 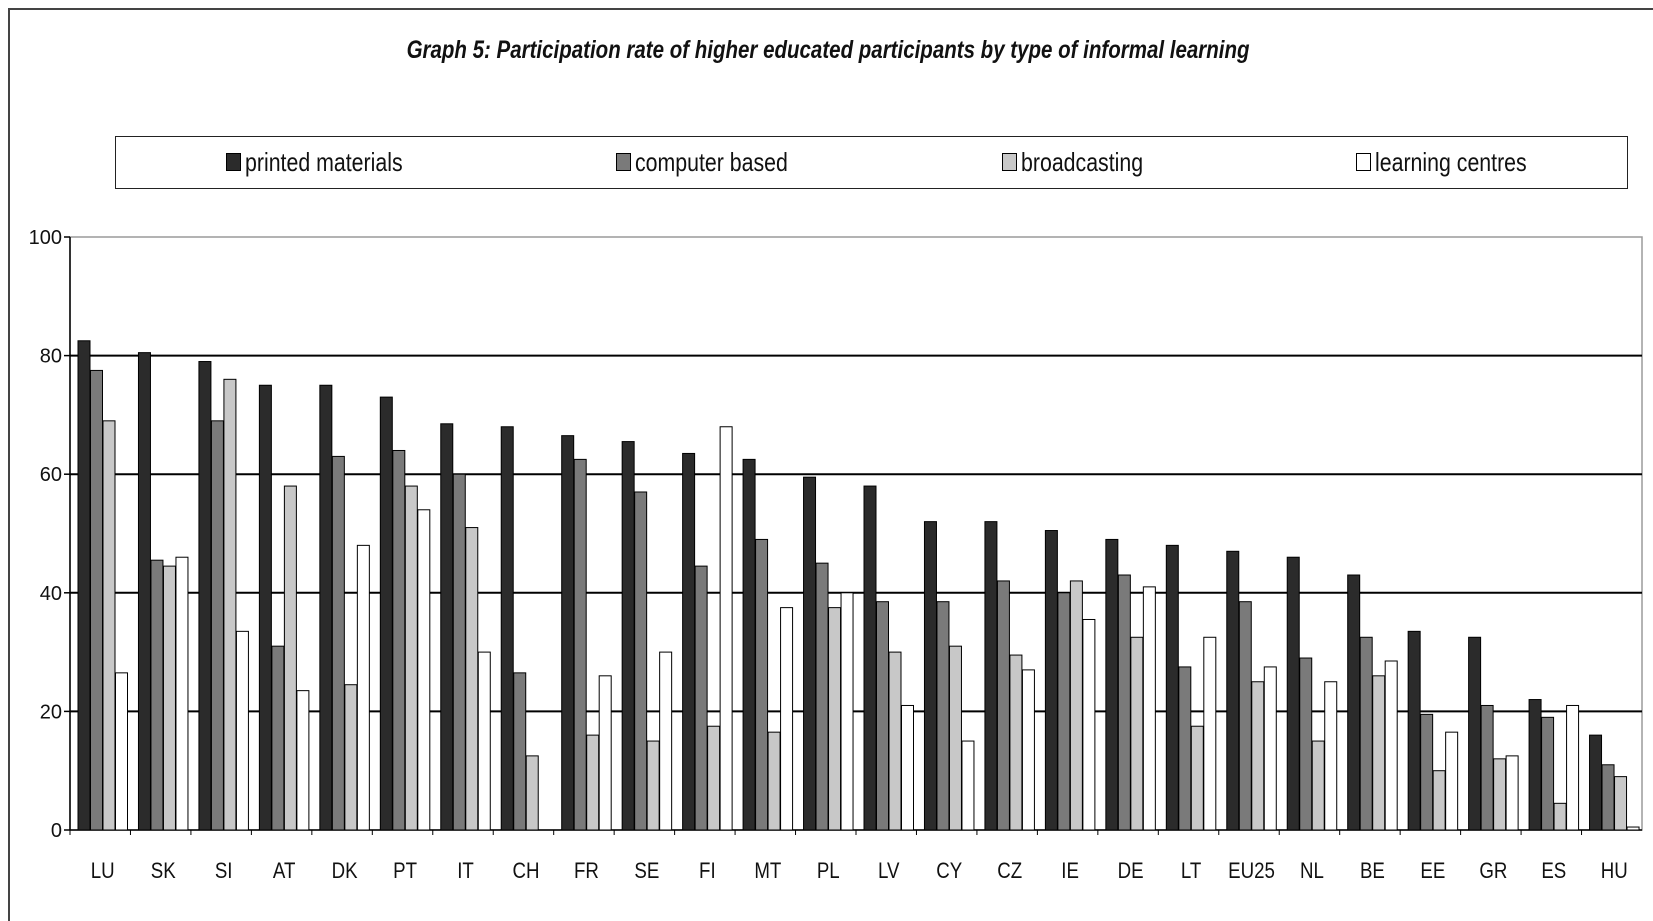 What do you see at coordinates (1070, 872) in the screenshot?
I see `x-tick-label-ie: IE` at bounding box center [1070, 872].